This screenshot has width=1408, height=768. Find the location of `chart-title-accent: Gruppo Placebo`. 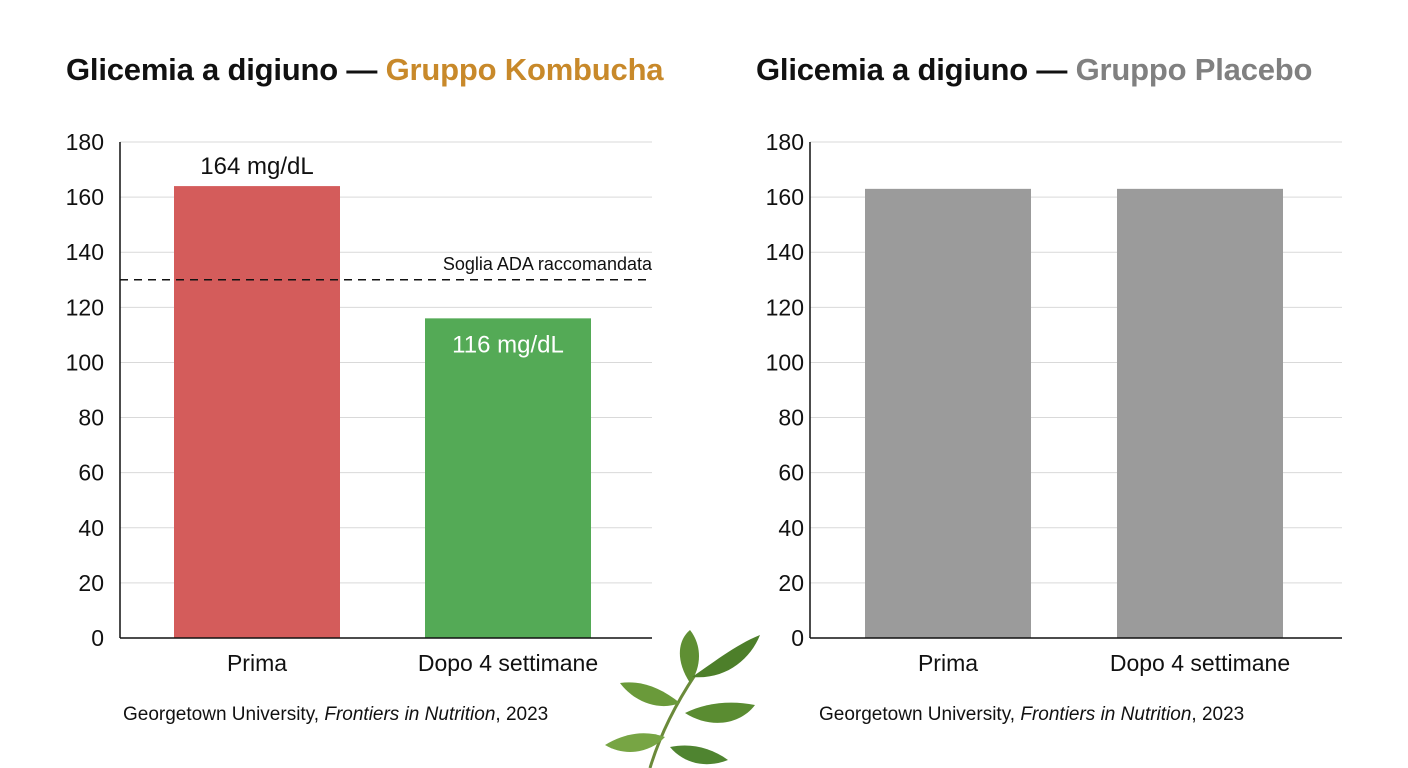

chart-title-accent: Gruppo Placebo is located at coordinates (1194, 69).